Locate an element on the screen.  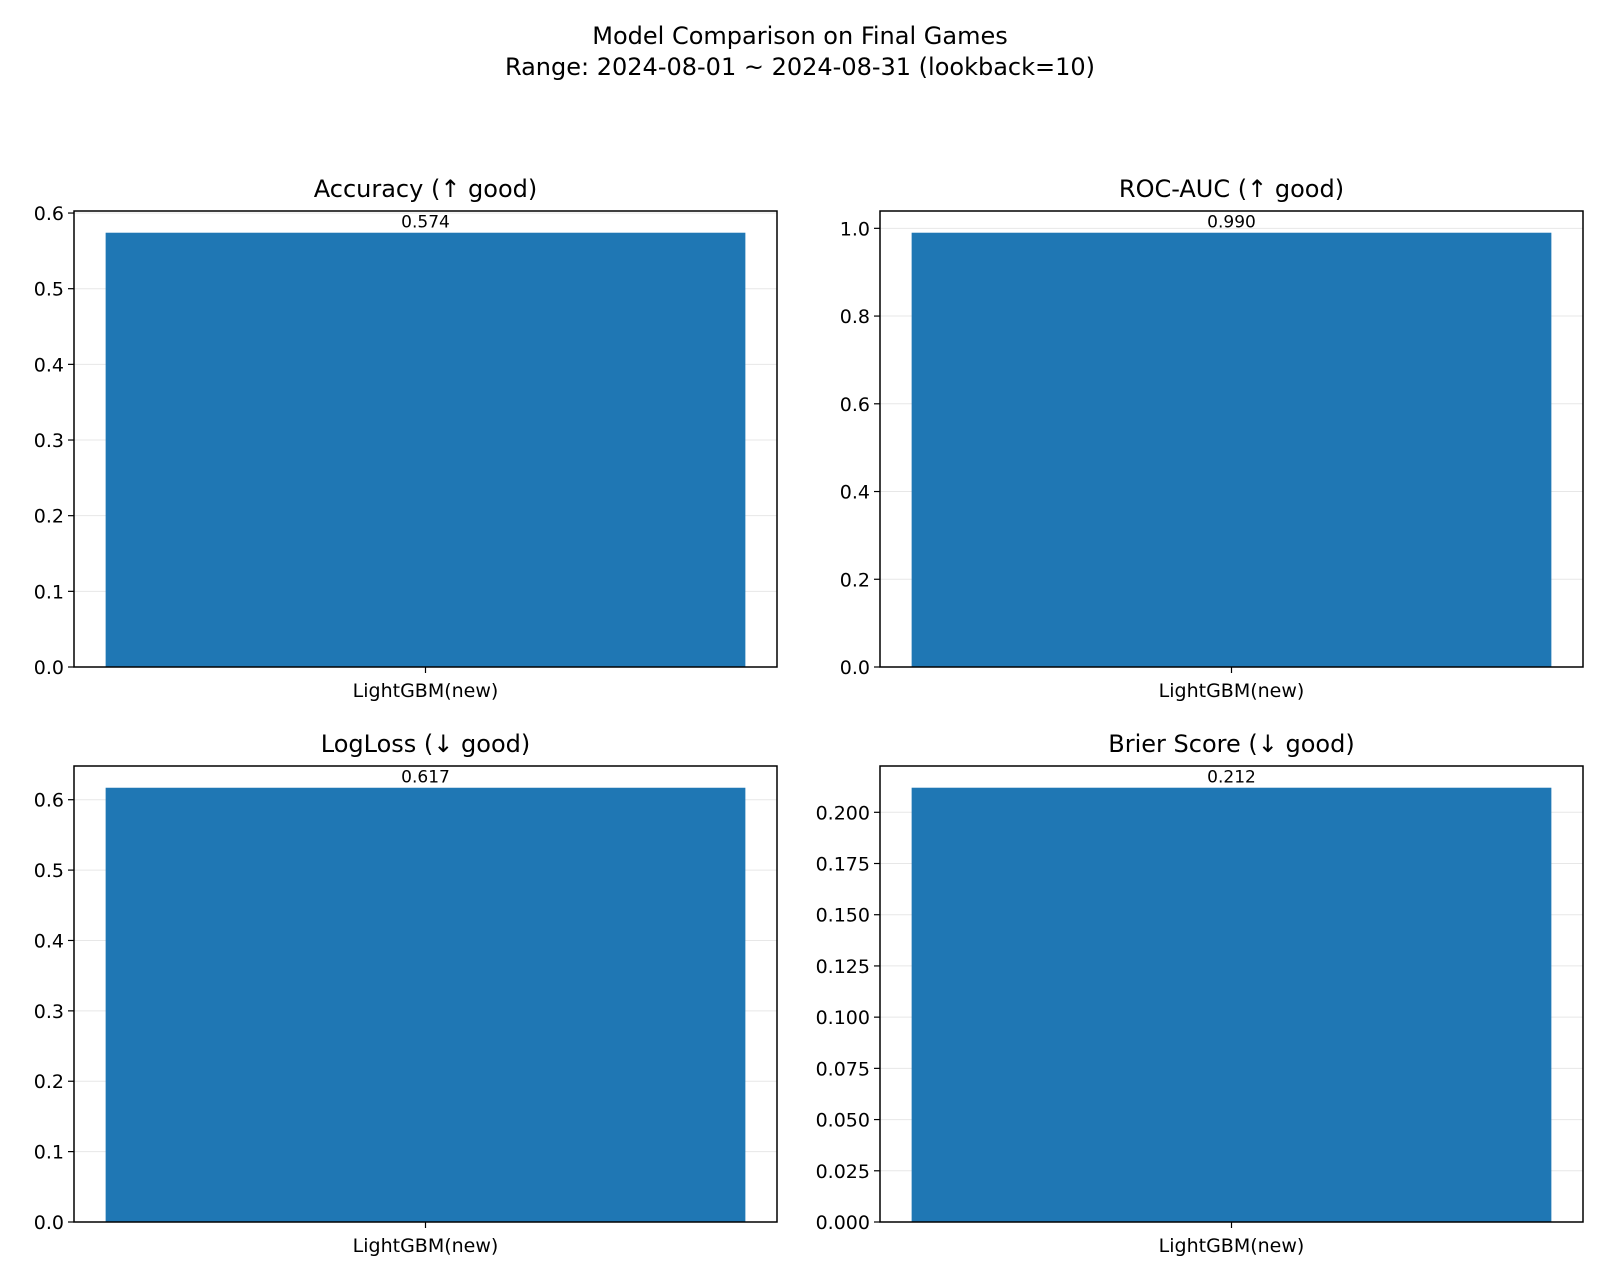
panel-title: Brier Score (↓ good) is located at coordinates (1231, 744).